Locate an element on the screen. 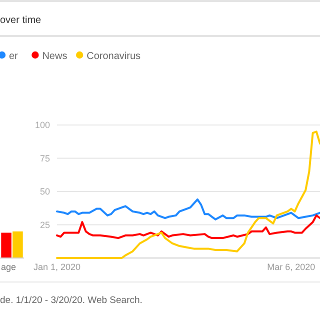 This screenshot has width=320, height=320. x-axis-title: age is located at coordinates (8, 267).